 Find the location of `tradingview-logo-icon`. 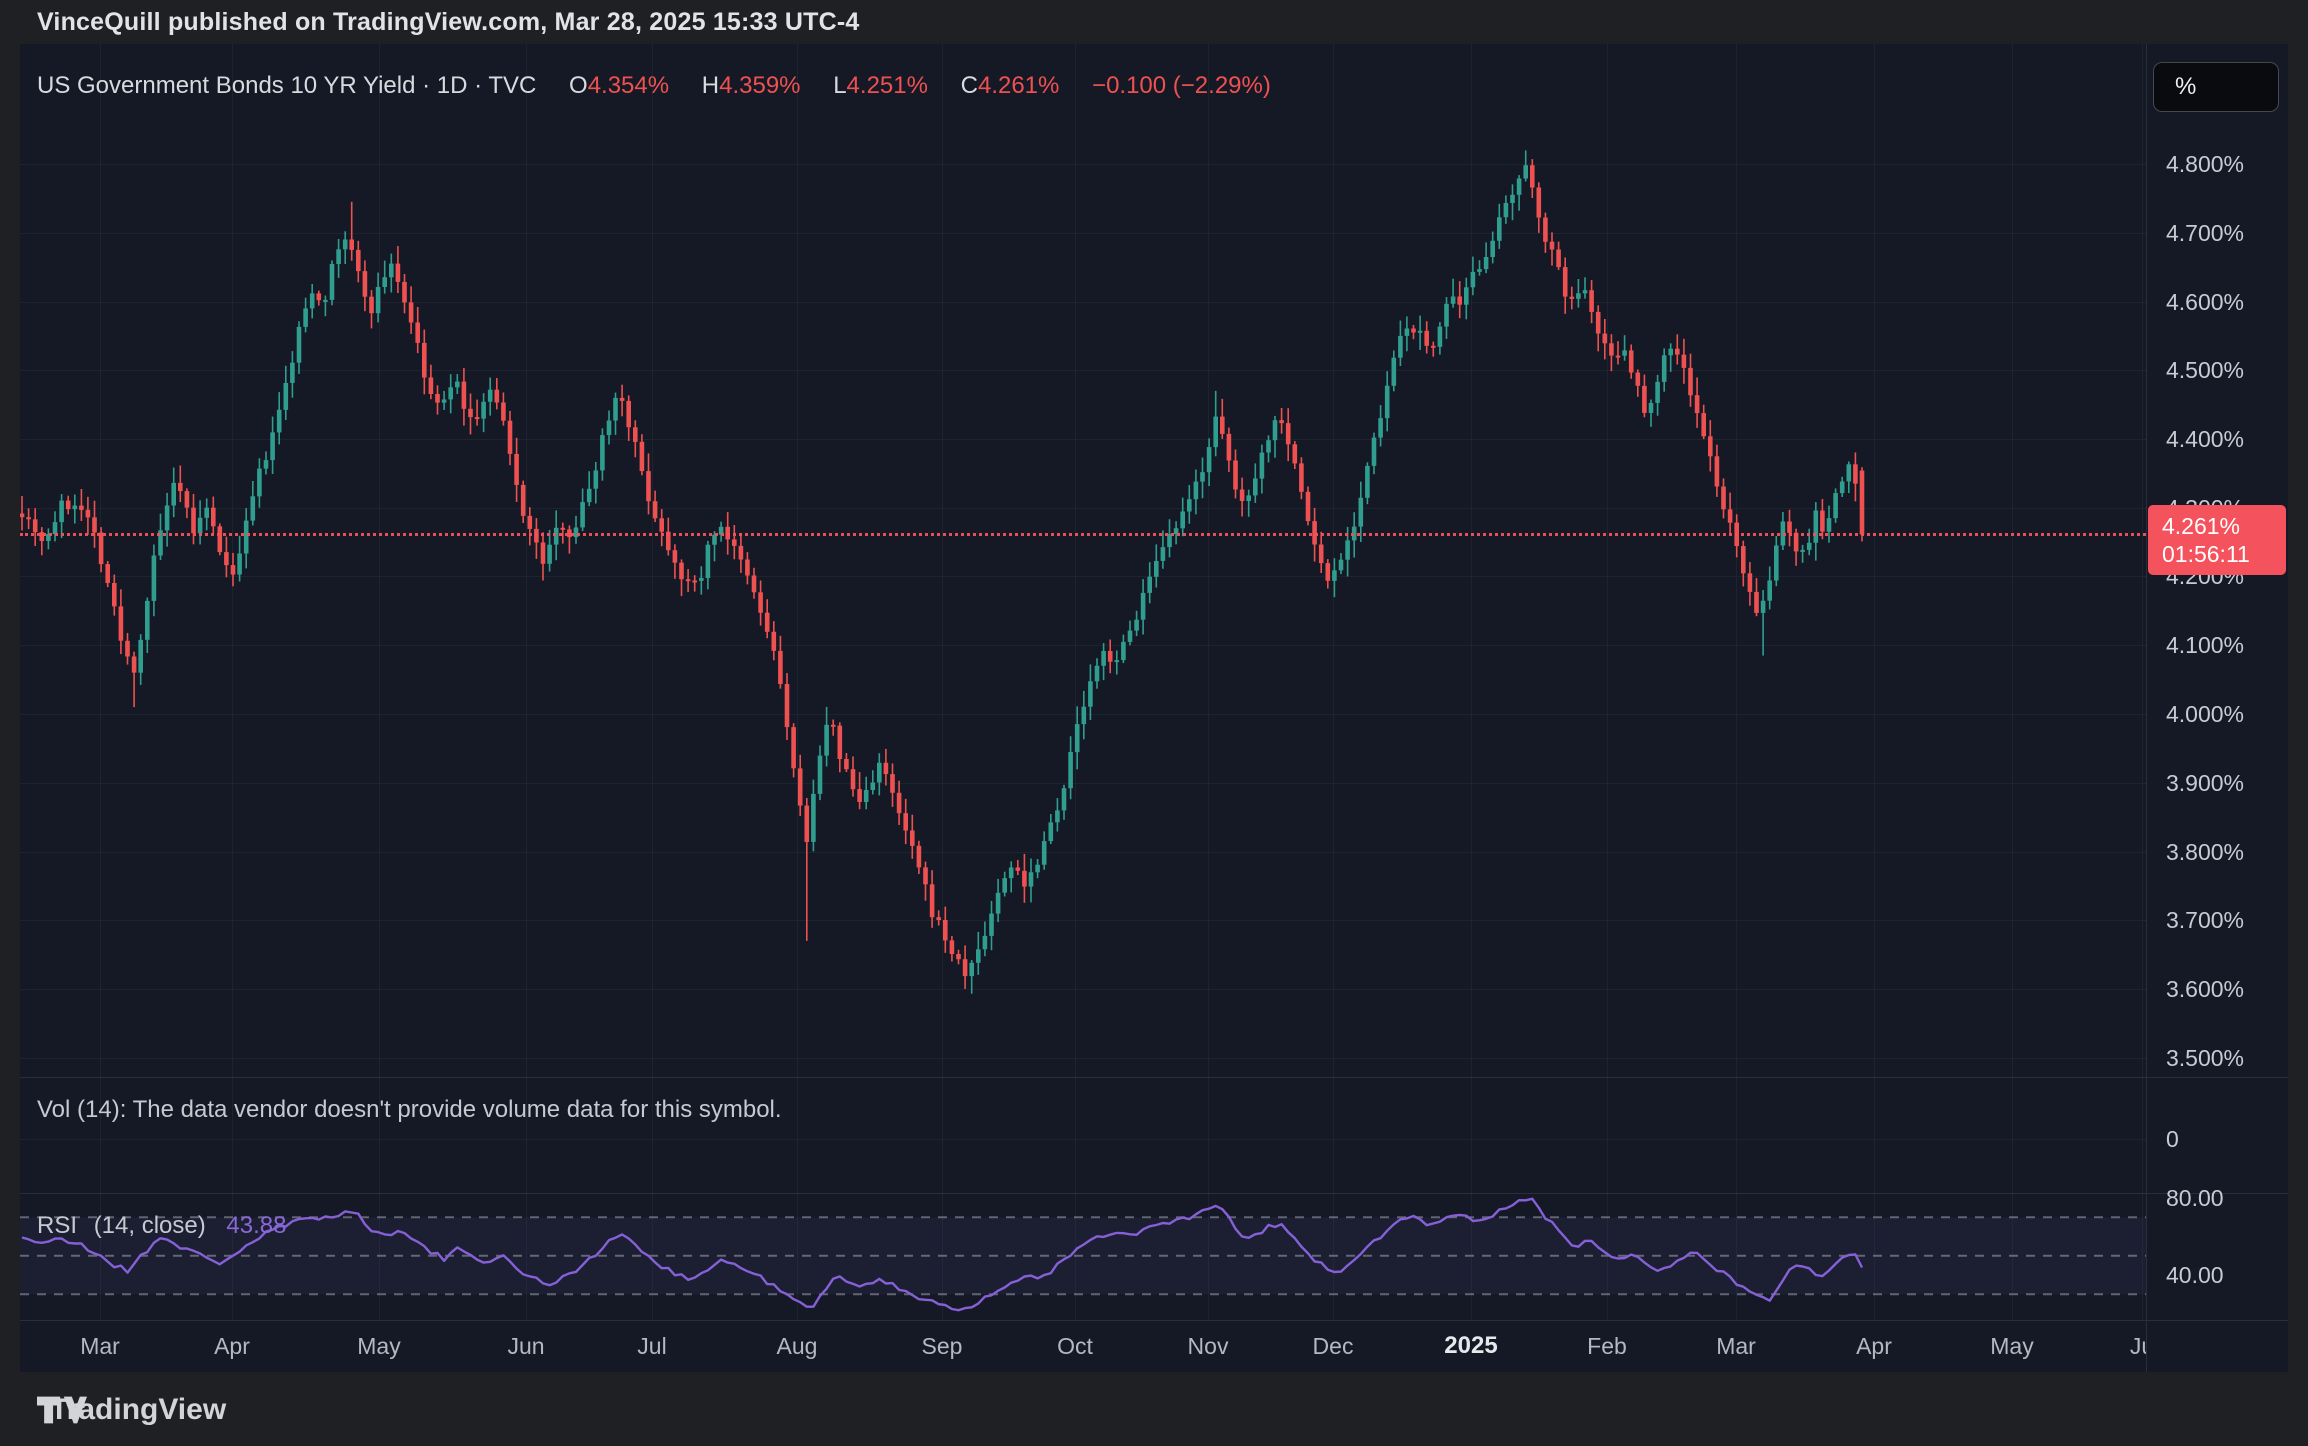

tradingview-logo-icon is located at coordinates (62, 1410).